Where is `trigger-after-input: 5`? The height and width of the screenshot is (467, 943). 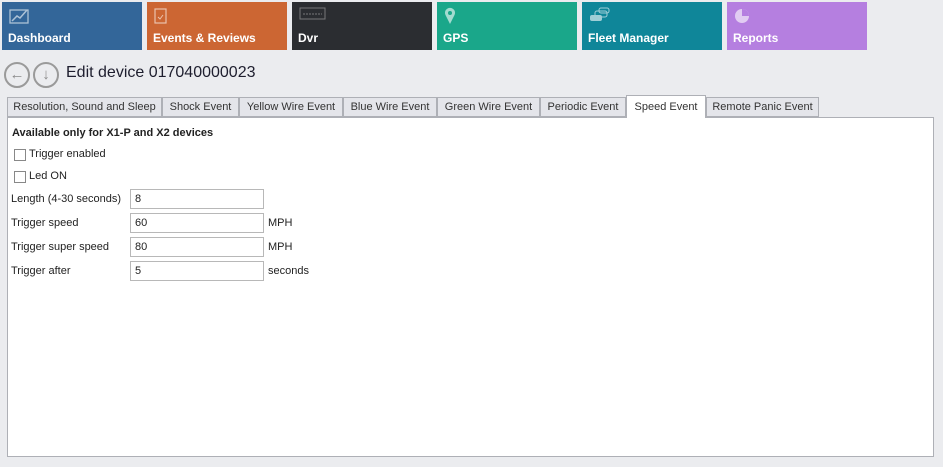
trigger-after-input: 5 is located at coordinates (197, 271).